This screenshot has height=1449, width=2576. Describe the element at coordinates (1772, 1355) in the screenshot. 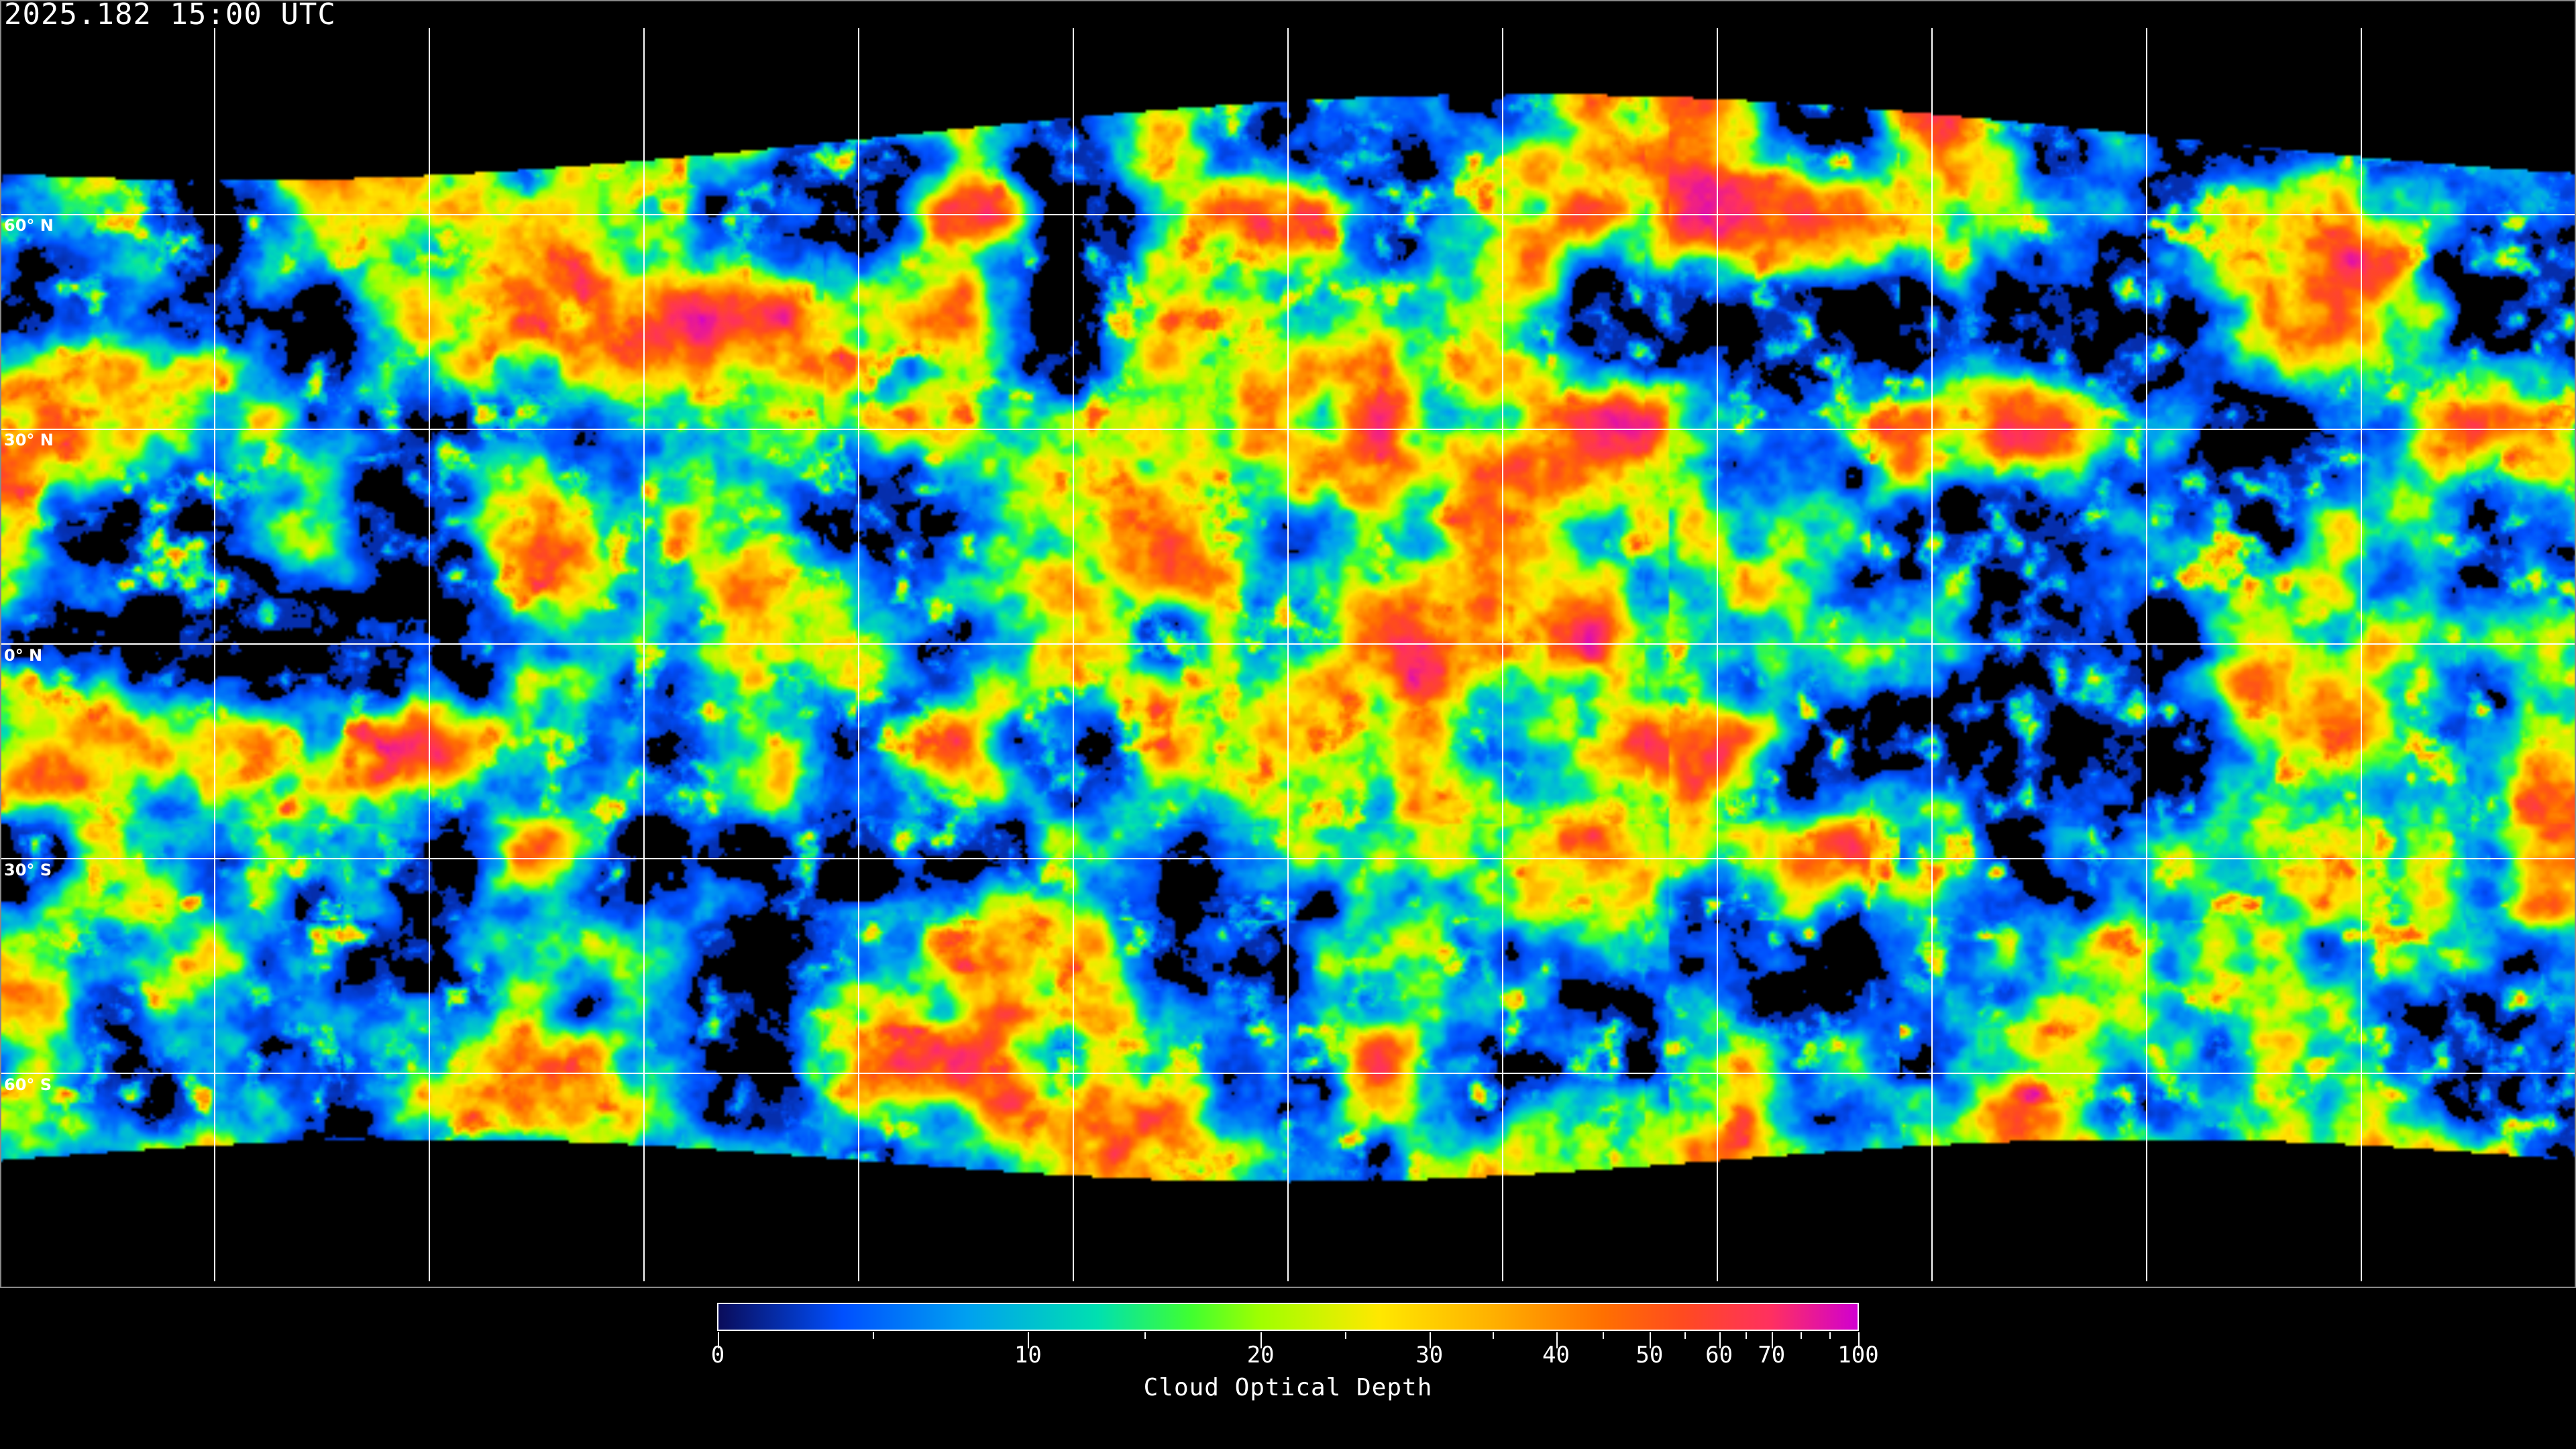

I see `colorbar-tick-label: 70` at that location.